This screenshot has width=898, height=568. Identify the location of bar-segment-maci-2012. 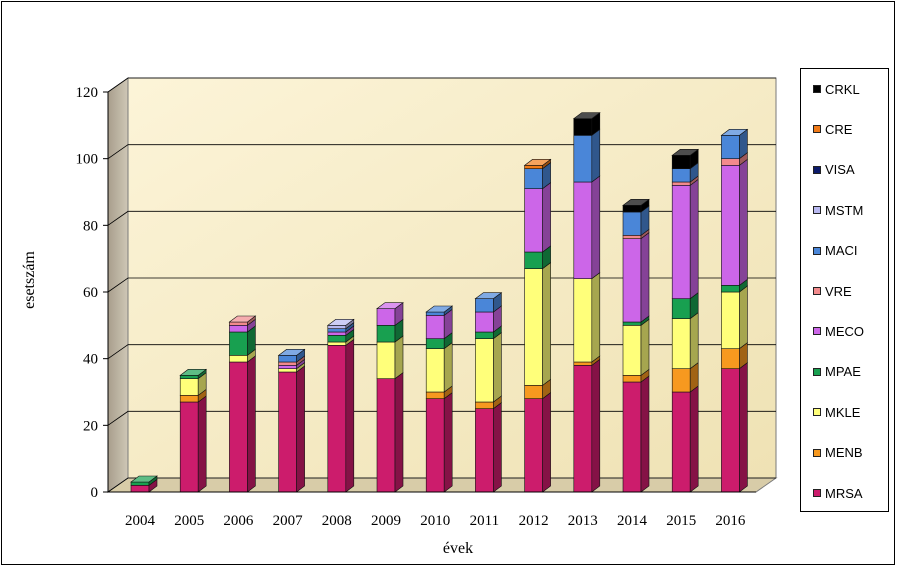
(537, 176).